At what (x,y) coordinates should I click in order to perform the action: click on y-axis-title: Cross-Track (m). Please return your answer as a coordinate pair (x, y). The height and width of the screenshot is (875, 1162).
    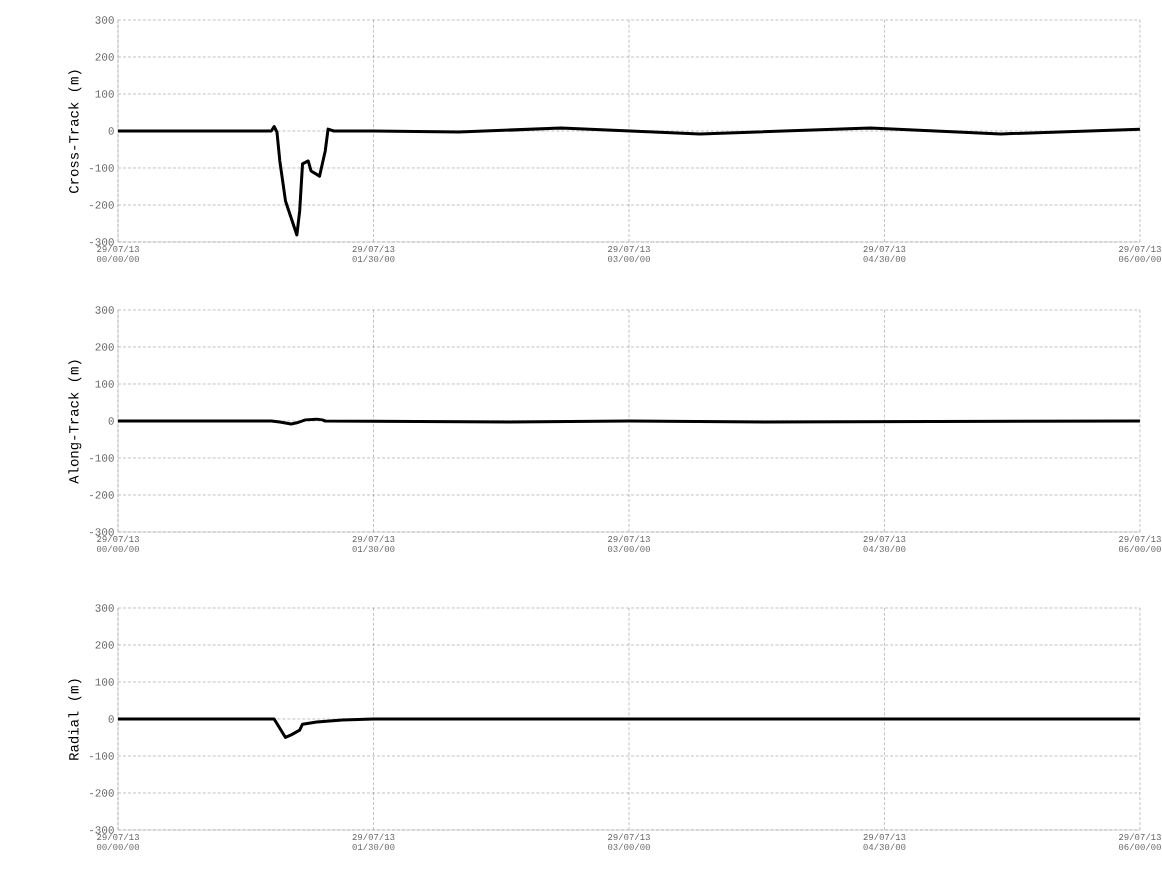
    Looking at the image, I should click on (75, 131).